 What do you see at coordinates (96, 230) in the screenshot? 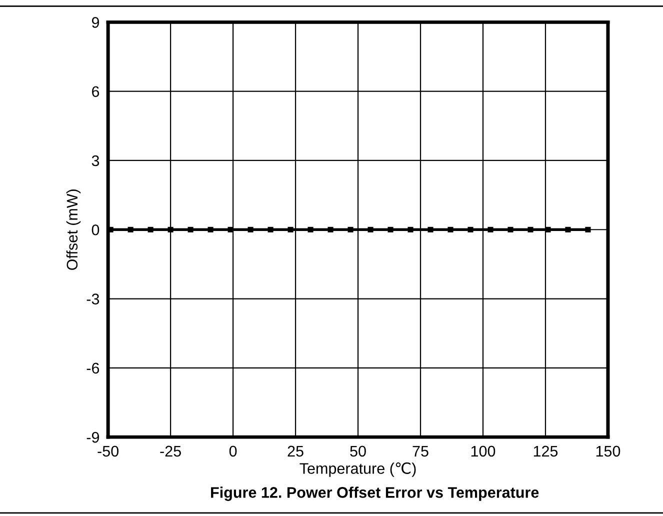
I see `y-tick-label: 0` at bounding box center [96, 230].